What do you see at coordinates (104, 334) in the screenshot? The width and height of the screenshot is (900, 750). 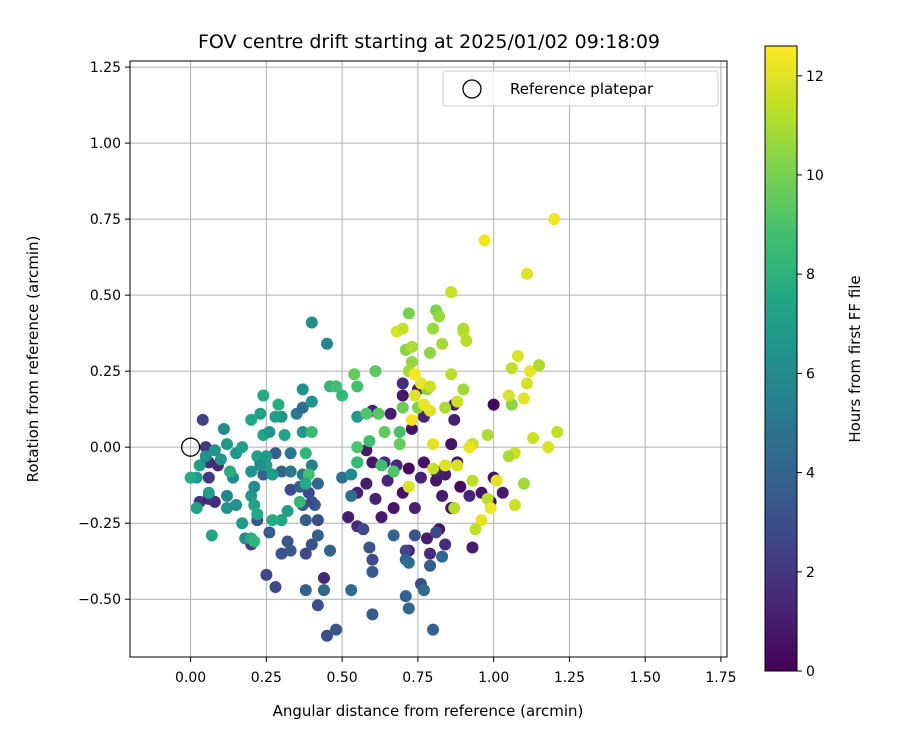 I see `y-axis-ticks: −0.50 −0.25 0.00 0.25 0.50 0.75 1.00 1.25` at bounding box center [104, 334].